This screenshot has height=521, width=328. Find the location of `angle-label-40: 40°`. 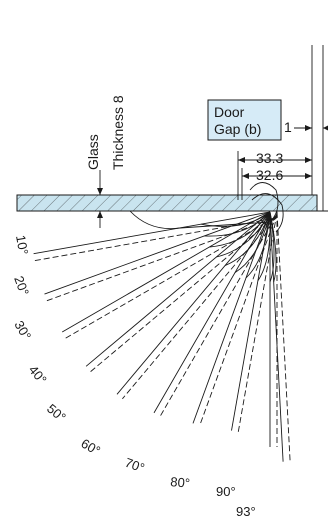

angle-label-40: 40° is located at coordinates (38, 374).